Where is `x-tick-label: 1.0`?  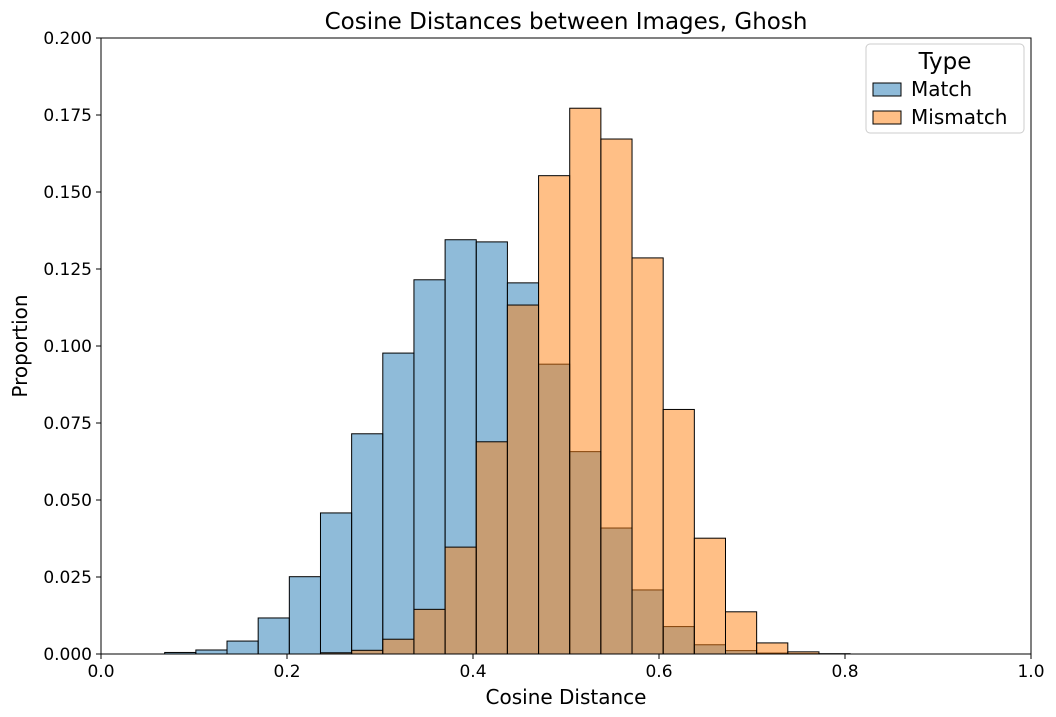 x-tick-label: 1.0 is located at coordinates (1030, 672).